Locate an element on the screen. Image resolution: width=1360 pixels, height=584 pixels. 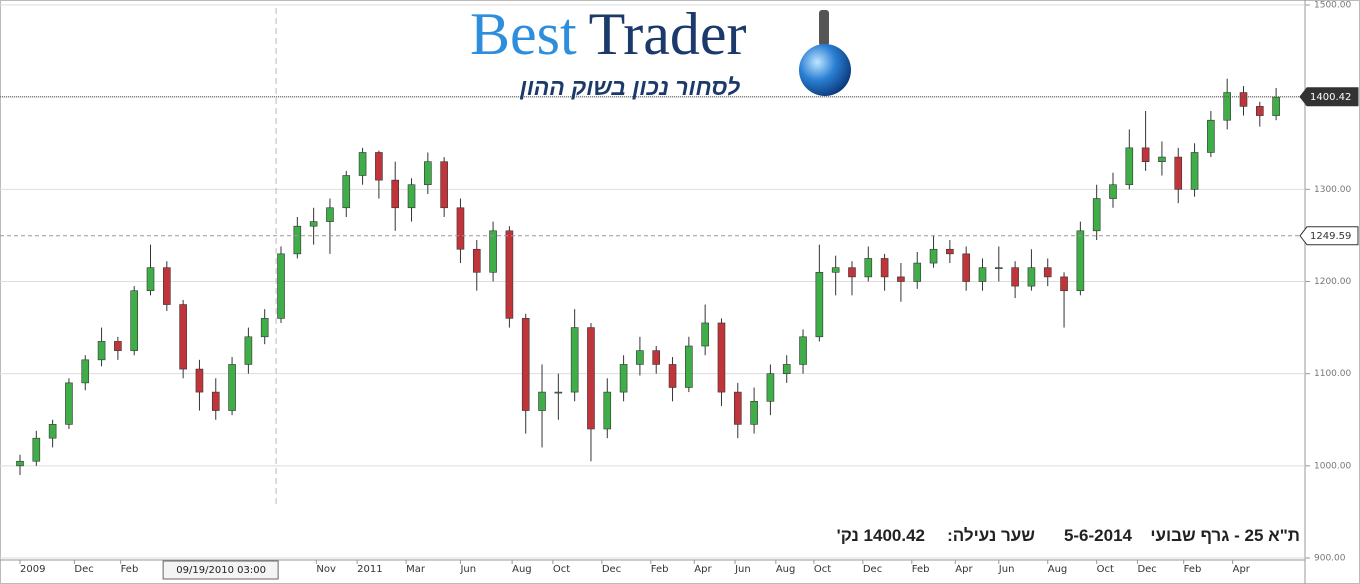
y-tick-label: 900.00 is located at coordinates (1330, 559).